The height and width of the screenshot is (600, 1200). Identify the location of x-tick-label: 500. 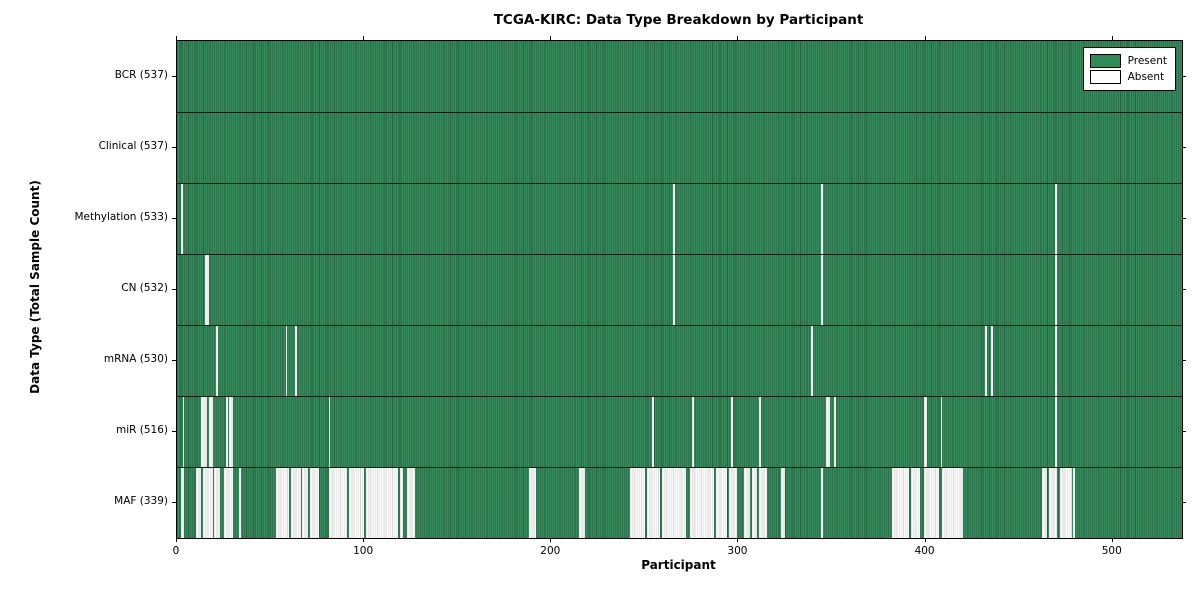
(1111, 551).